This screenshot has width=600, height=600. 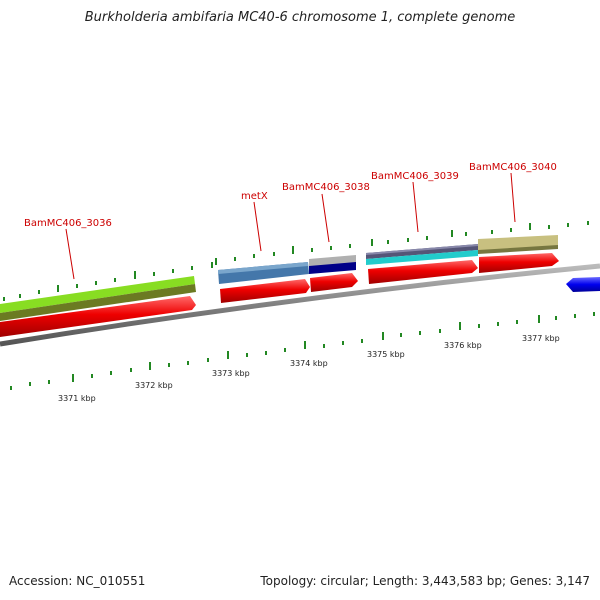 What do you see at coordinates (68, 223) in the screenshot?
I see `gene-label-3036: BamMC406_3036` at bounding box center [68, 223].